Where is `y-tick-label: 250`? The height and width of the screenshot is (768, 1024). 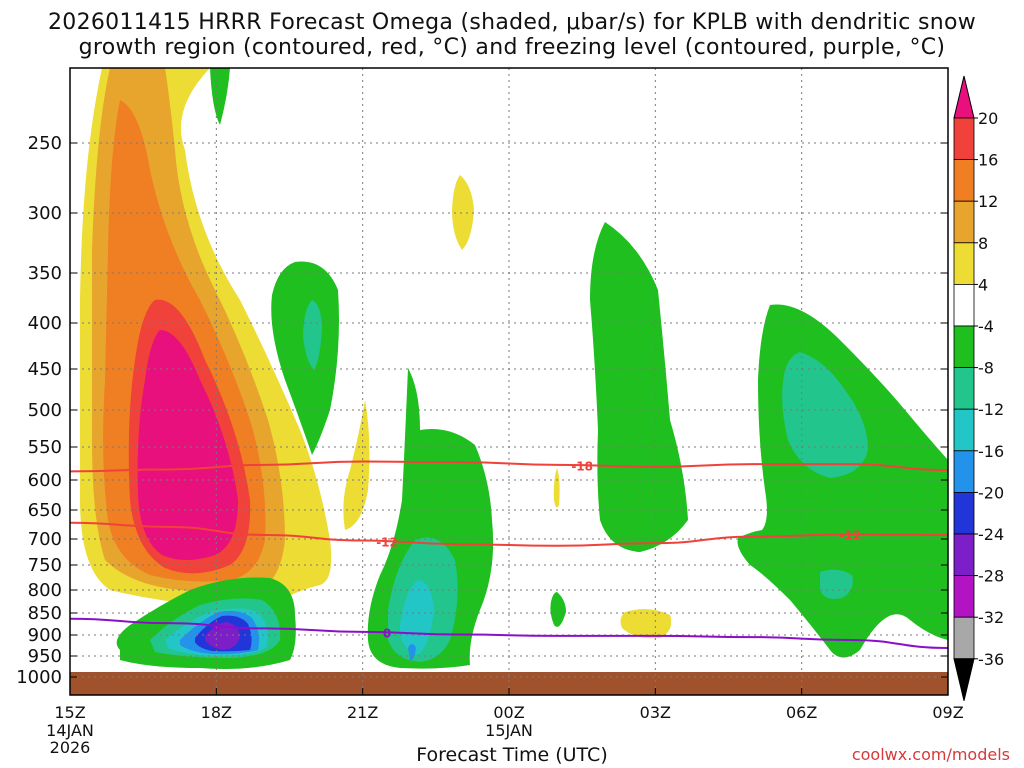
y-tick-label: 250 is located at coordinates (45, 143).